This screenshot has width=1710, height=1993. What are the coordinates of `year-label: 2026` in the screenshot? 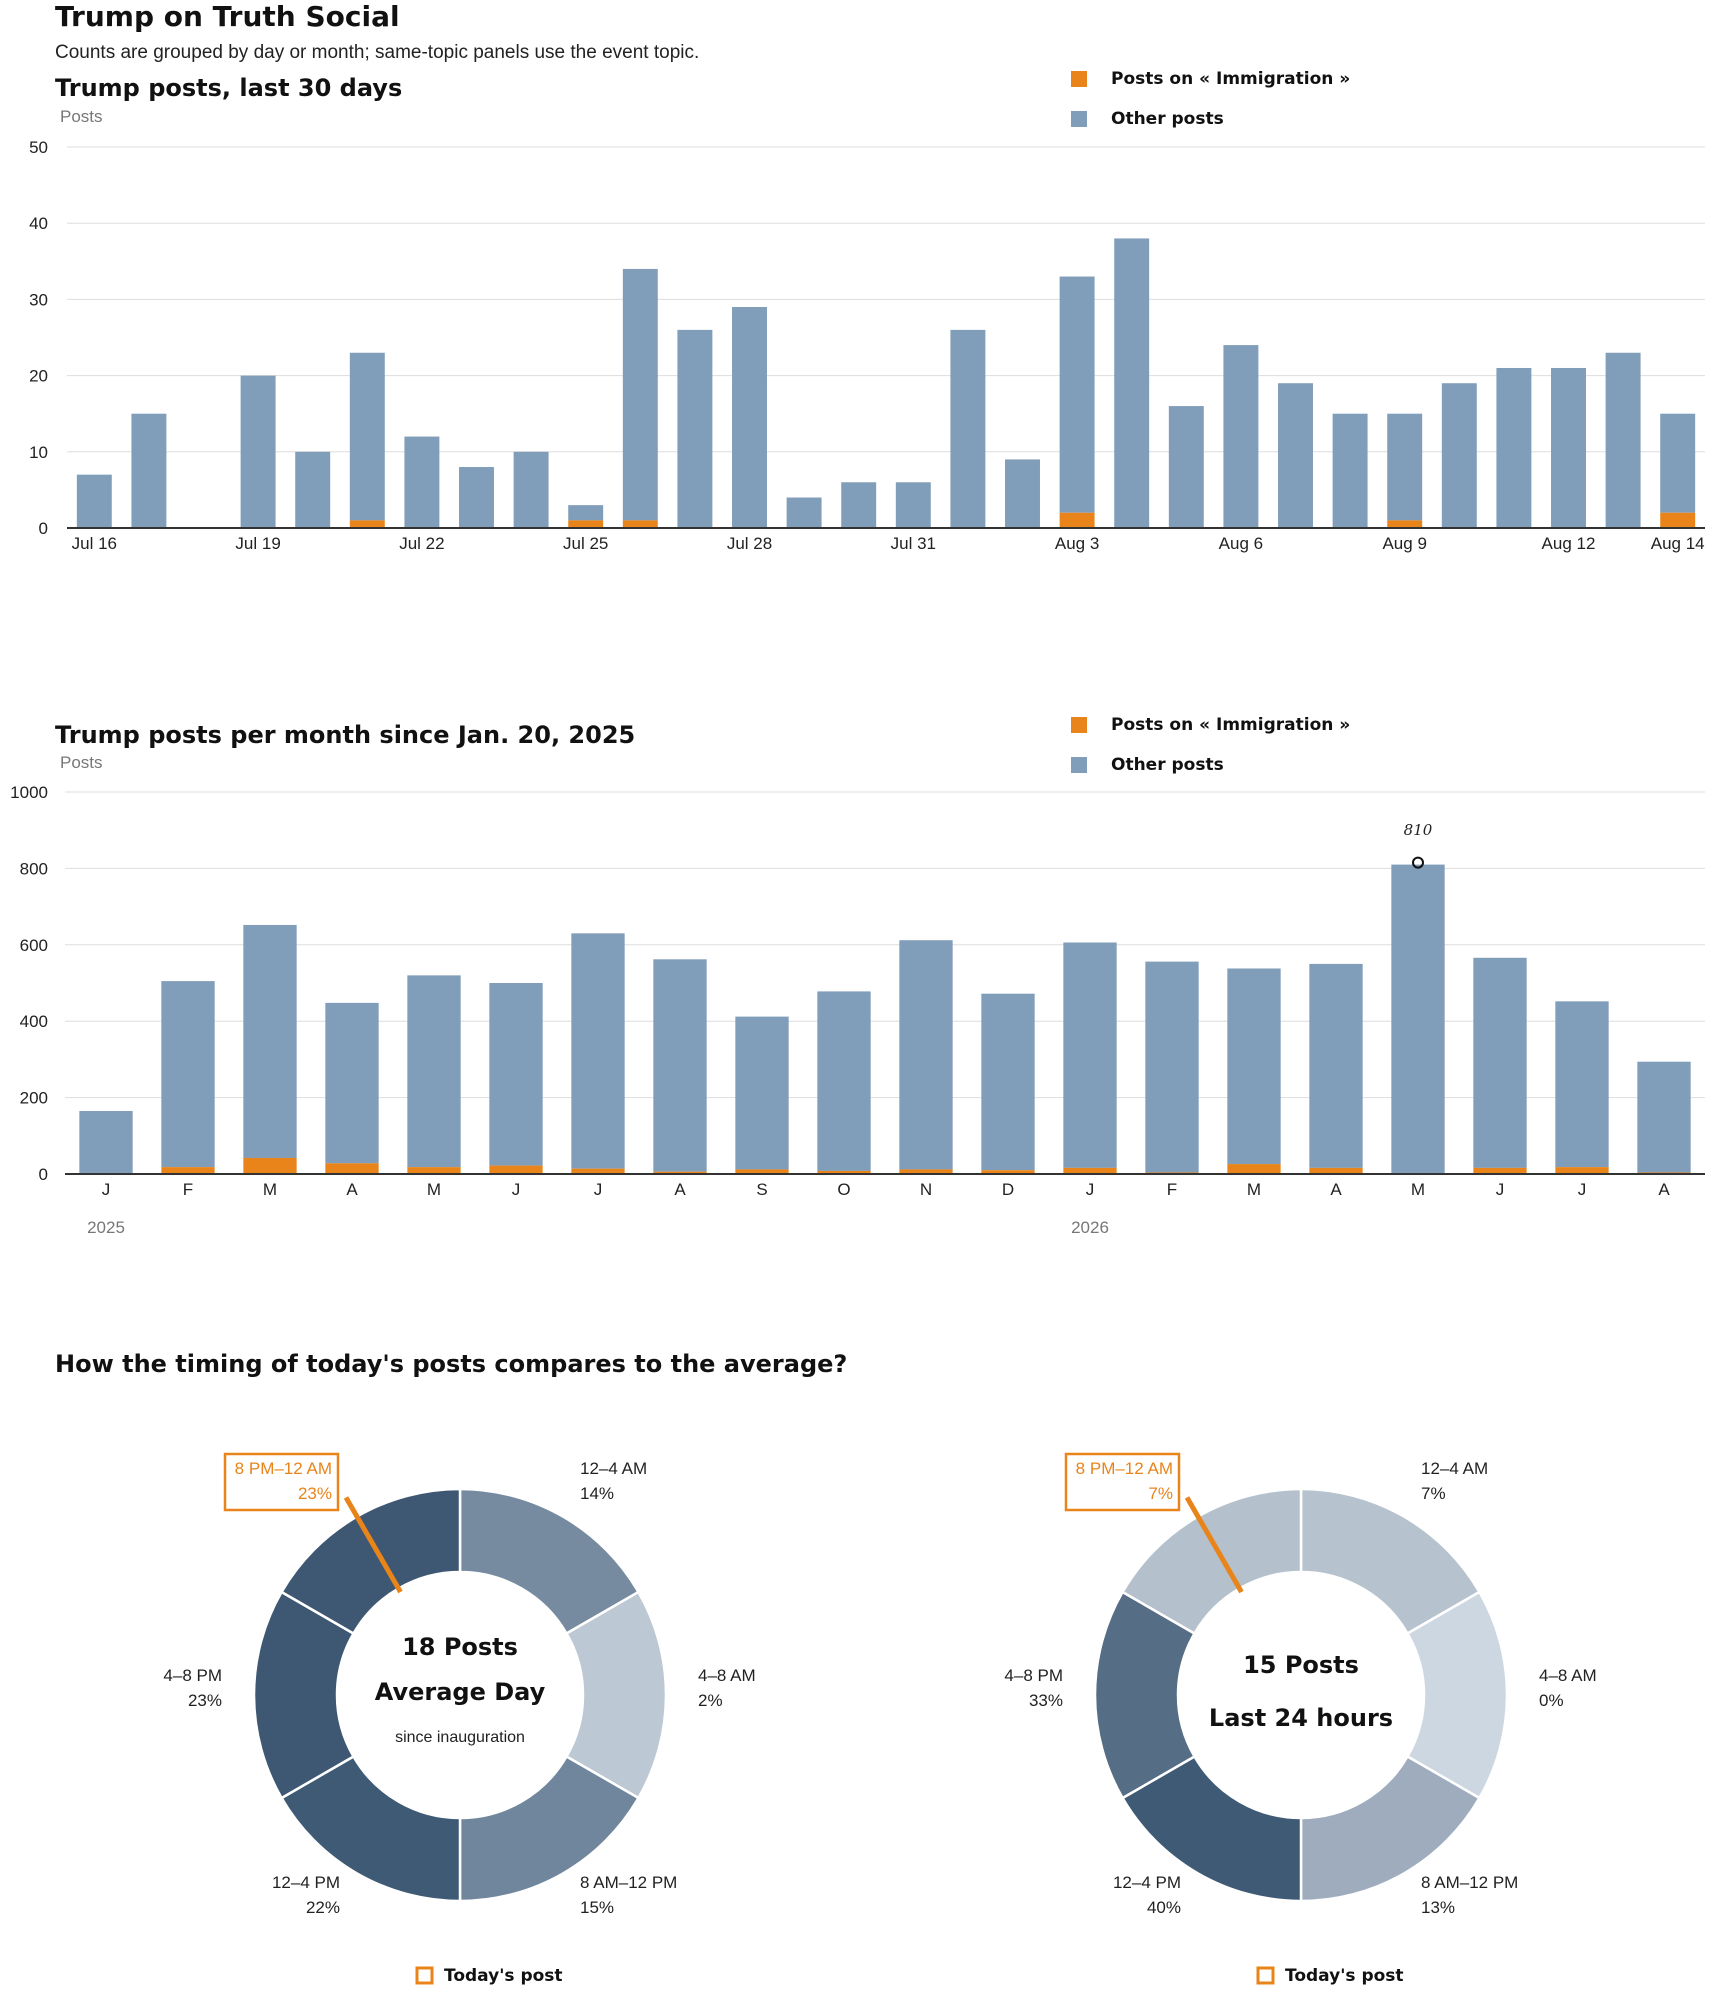 It's located at (1090, 1227).